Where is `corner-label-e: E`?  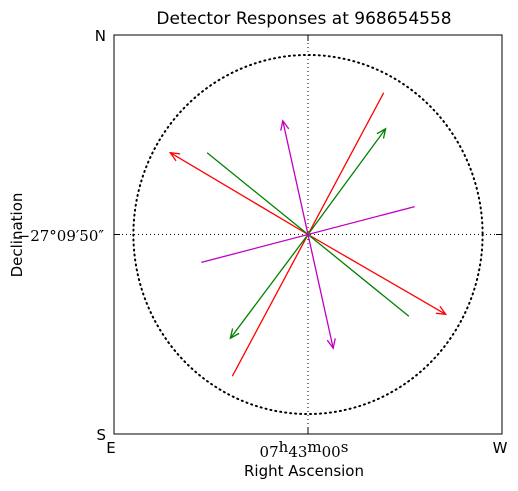 corner-label-e: E is located at coordinates (110, 448).